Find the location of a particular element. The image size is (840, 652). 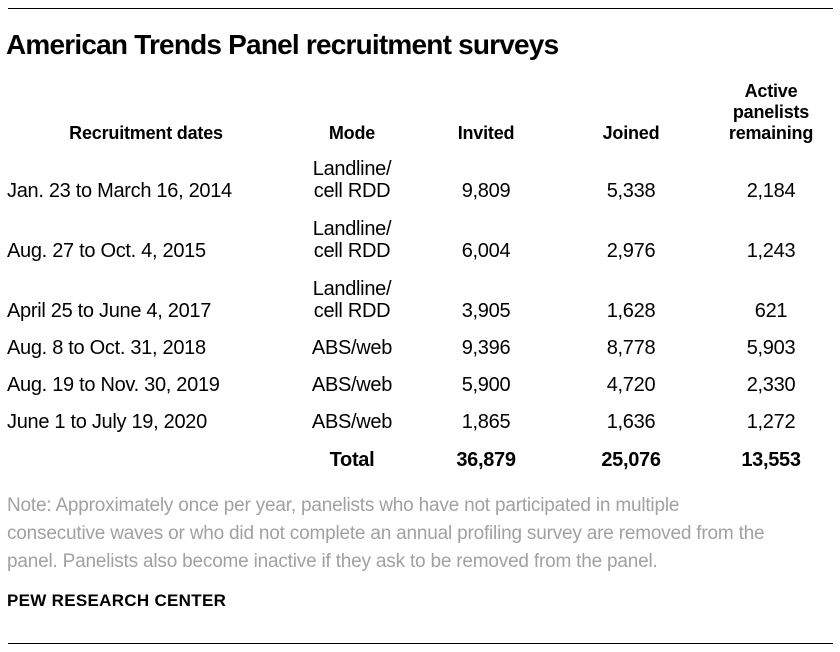

cell-invited: 9,809 is located at coordinates (486, 191).